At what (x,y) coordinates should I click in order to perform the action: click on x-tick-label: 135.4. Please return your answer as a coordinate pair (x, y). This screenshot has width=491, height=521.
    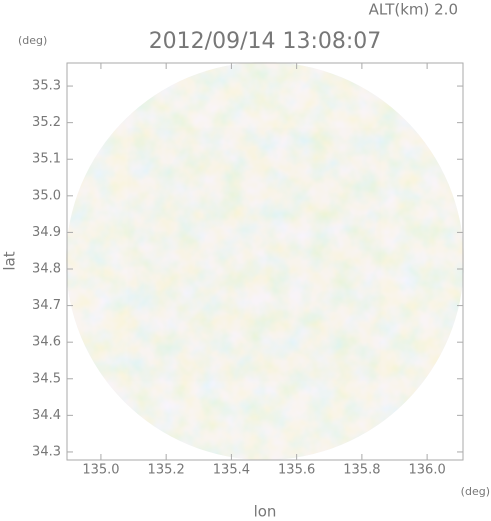
    Looking at the image, I should click on (231, 470).